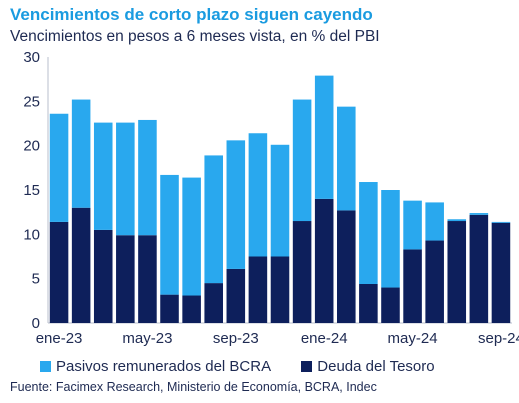 Image resolution: width=519 pixels, height=403 pixels. I want to click on legend-item-bcra: Pasivos remunerados del BCRA, so click(155, 366).